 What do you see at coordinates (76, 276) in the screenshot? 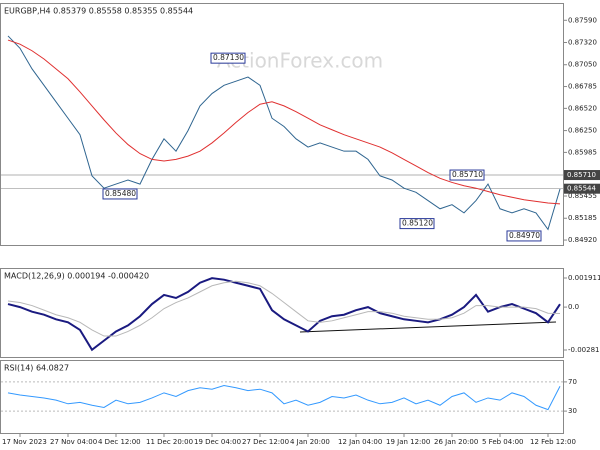
I see `panel-title: MACD(12,26,9) 0.000194 -0.000420` at bounding box center [76, 276].